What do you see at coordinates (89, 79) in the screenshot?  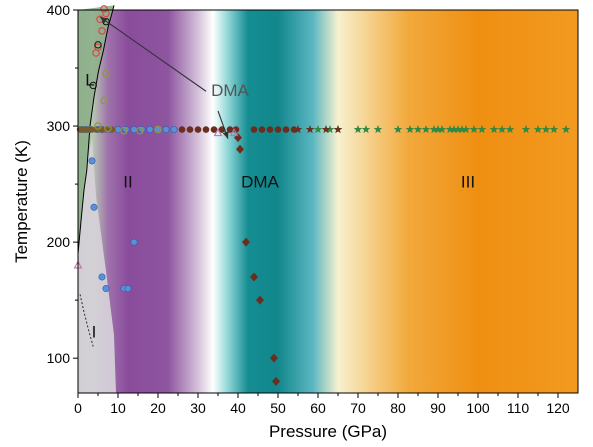 I see `phase-label: L` at bounding box center [89, 79].